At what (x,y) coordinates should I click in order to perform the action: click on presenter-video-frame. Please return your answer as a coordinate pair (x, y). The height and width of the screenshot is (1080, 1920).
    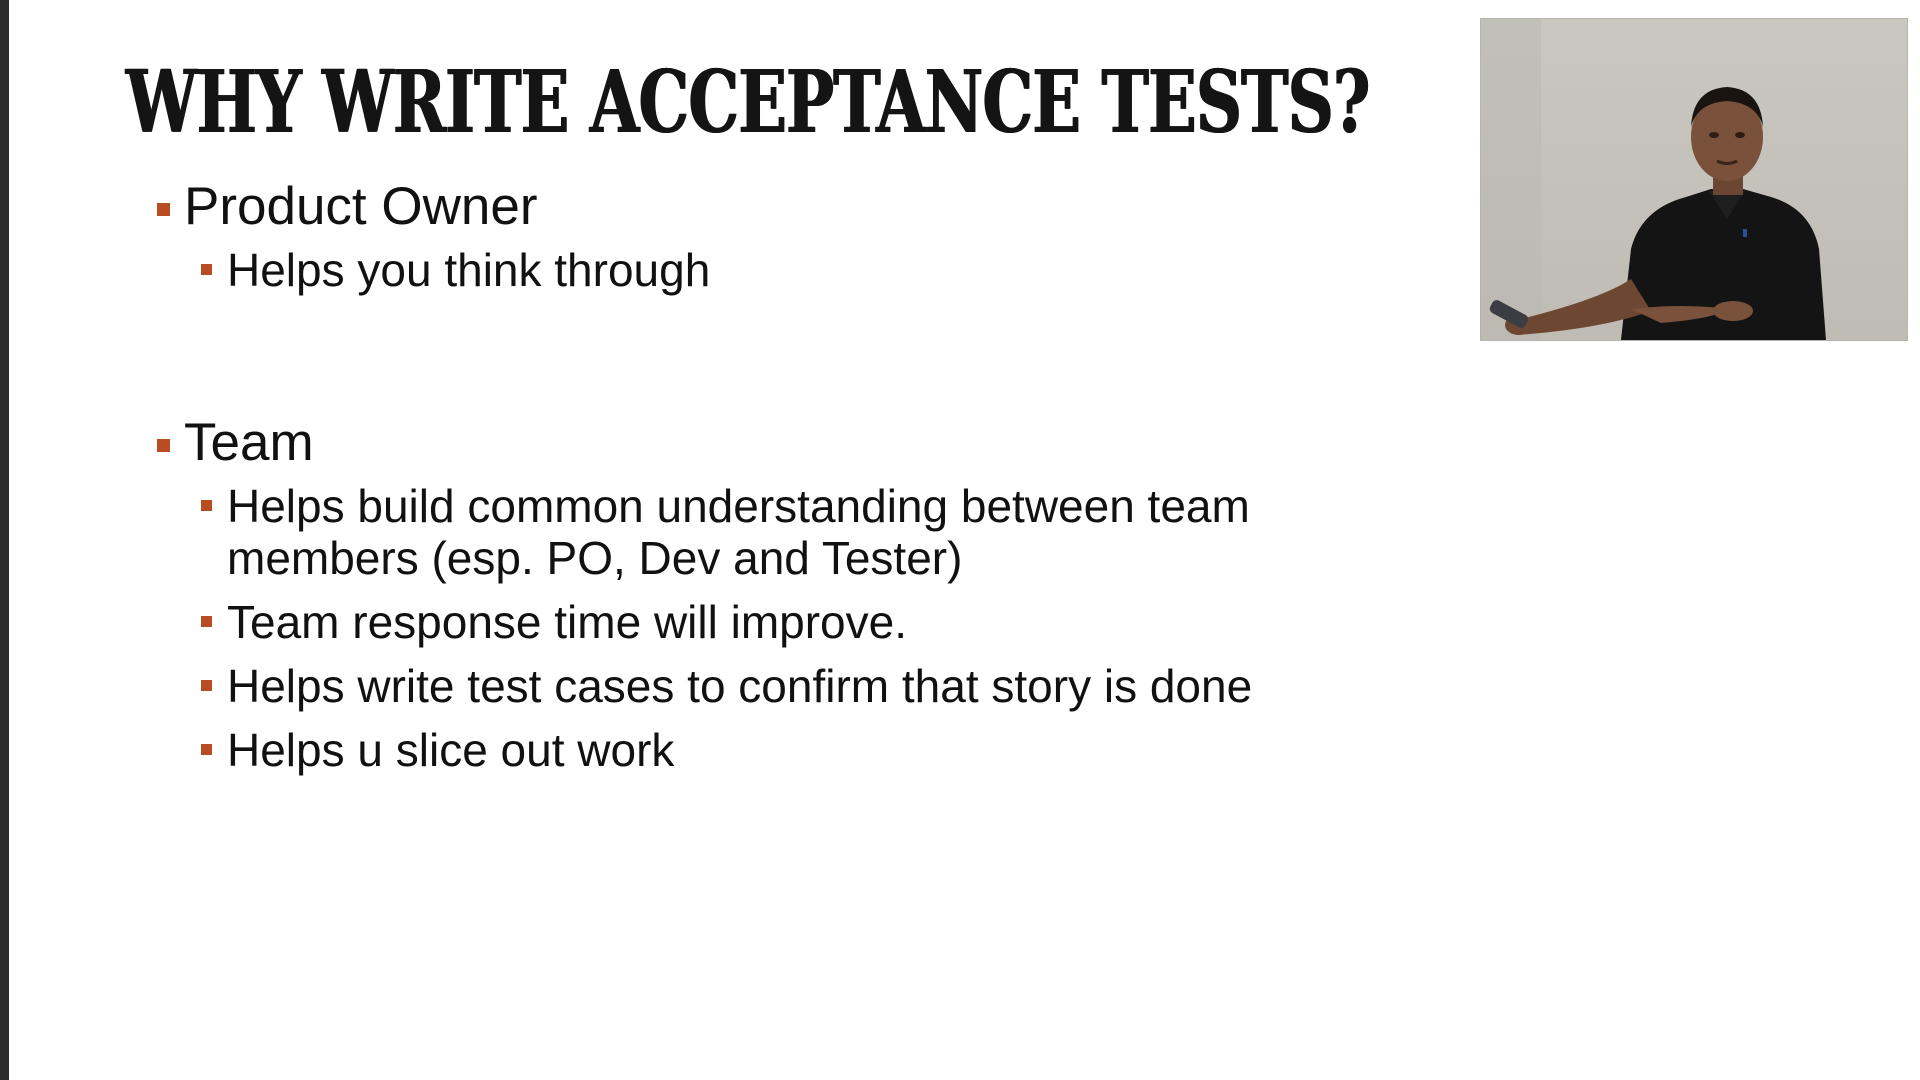
    Looking at the image, I should click on (1694, 179).